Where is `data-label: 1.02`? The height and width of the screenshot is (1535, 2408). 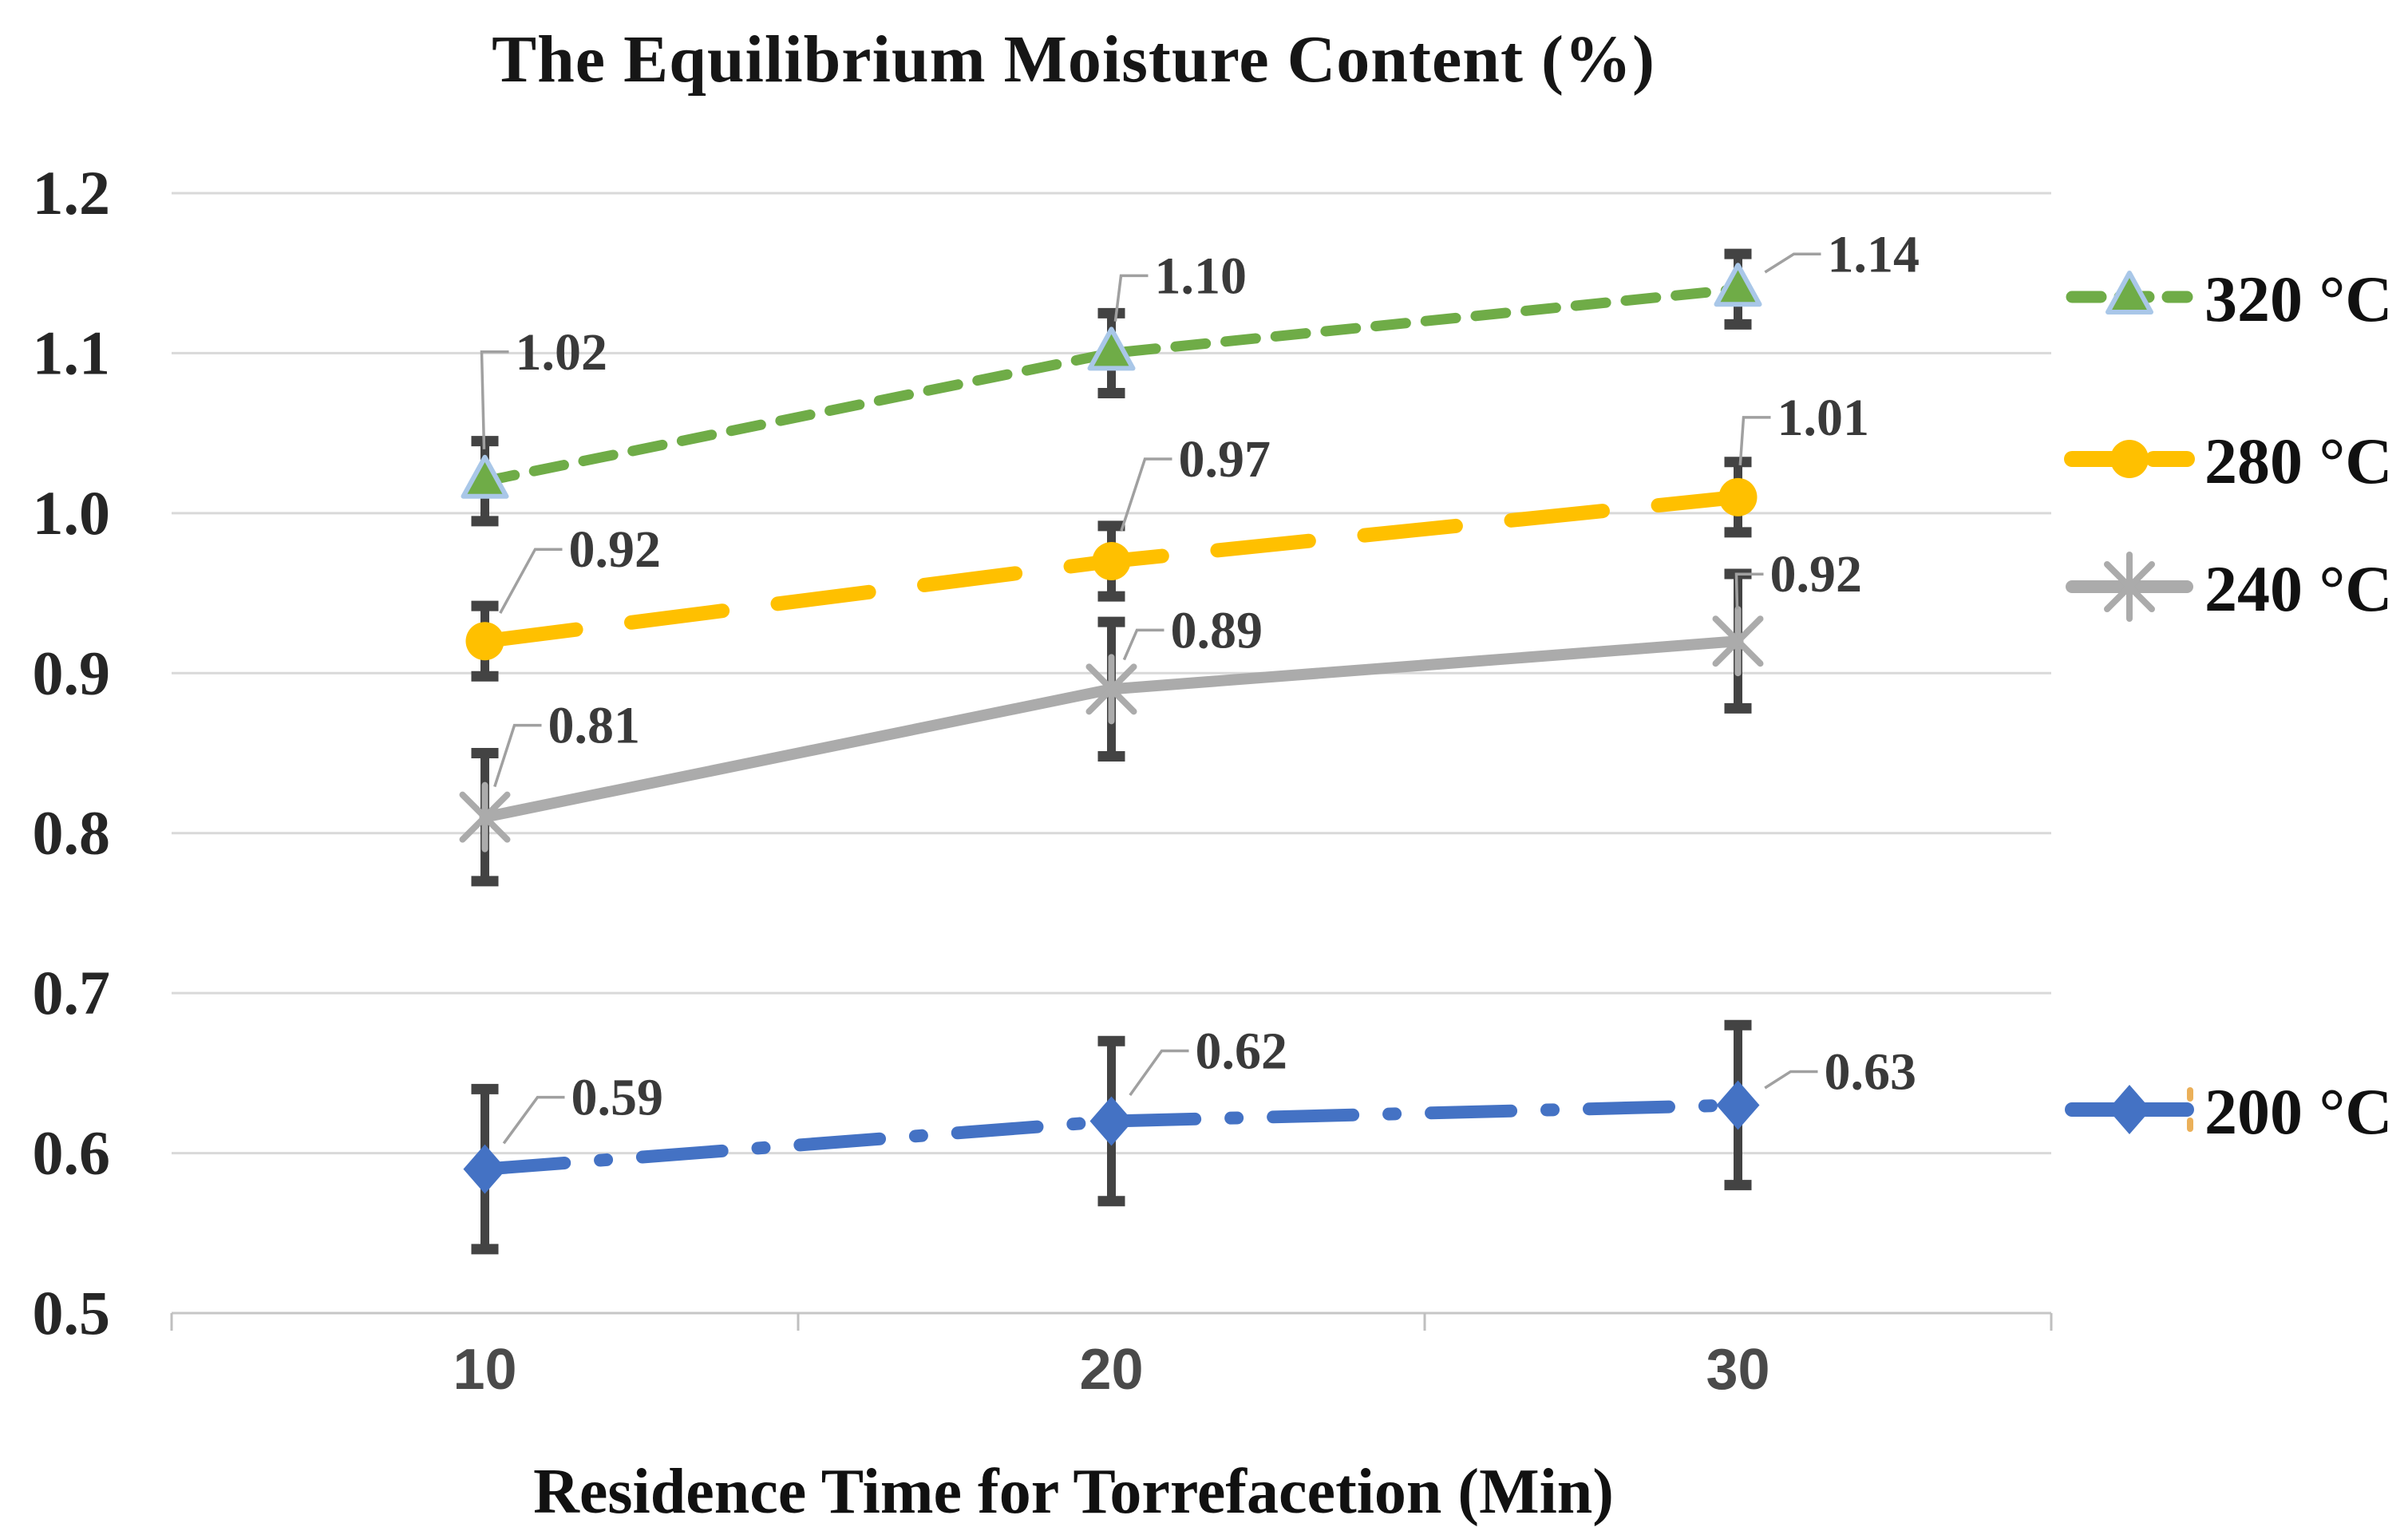
data-label: 1.02 is located at coordinates (562, 352).